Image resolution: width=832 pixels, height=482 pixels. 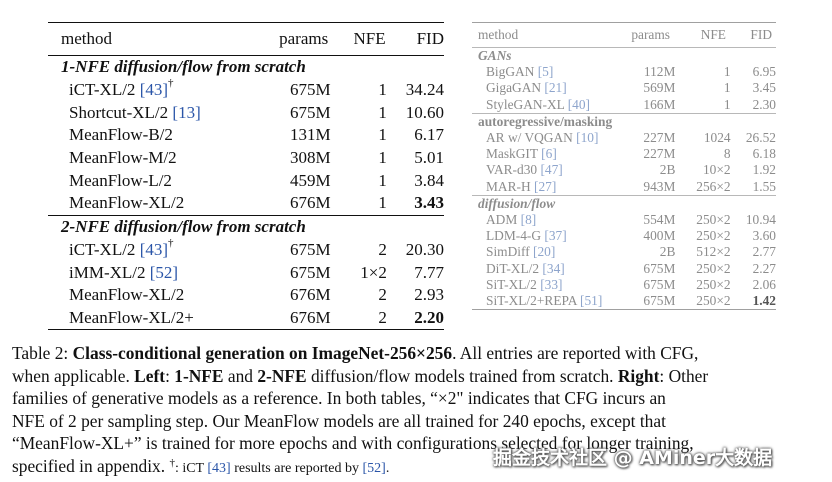 I want to click on caption-text: : Other, so click(x=684, y=375).